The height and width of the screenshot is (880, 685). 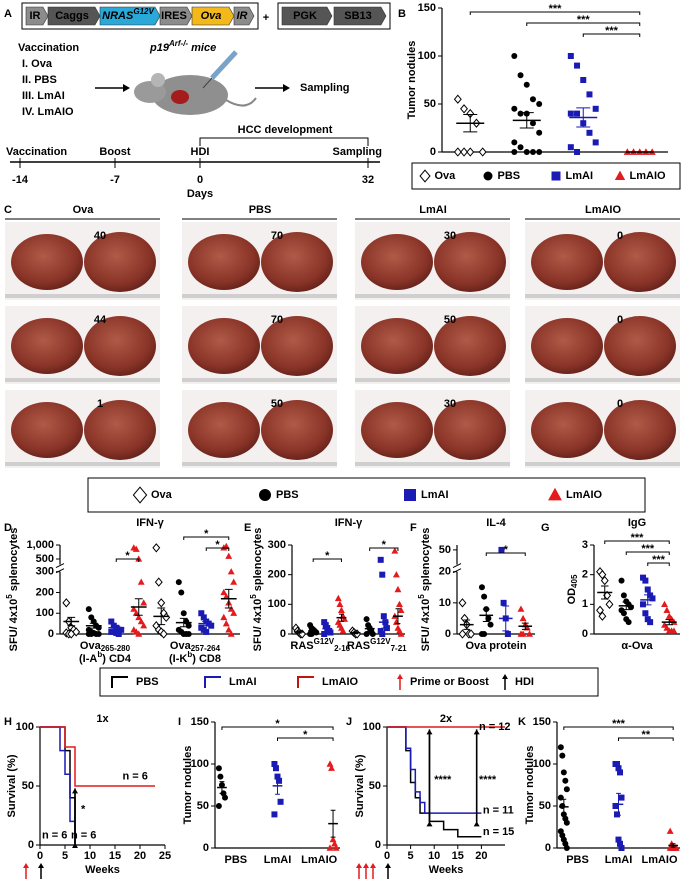 I want to click on survival-curve, so click(x=434, y=770).